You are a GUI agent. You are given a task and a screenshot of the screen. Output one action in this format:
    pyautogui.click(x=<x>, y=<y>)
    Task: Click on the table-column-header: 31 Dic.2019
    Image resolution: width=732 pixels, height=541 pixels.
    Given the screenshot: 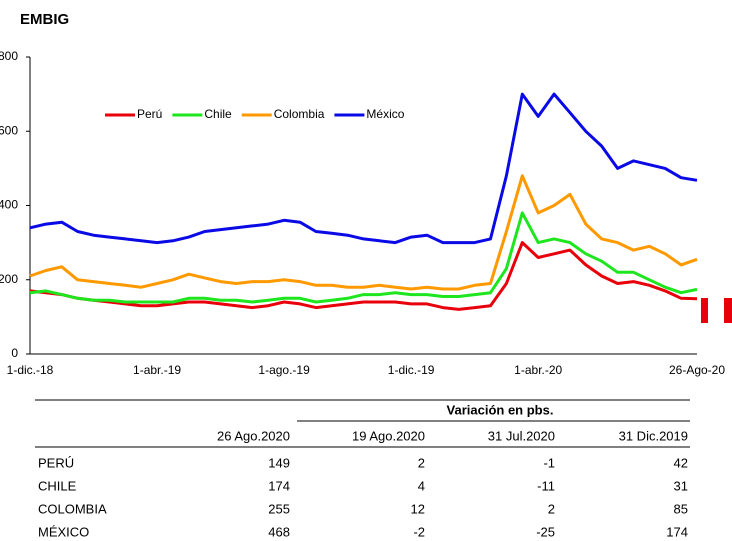 What is the action you would take?
    pyautogui.click(x=653, y=435)
    